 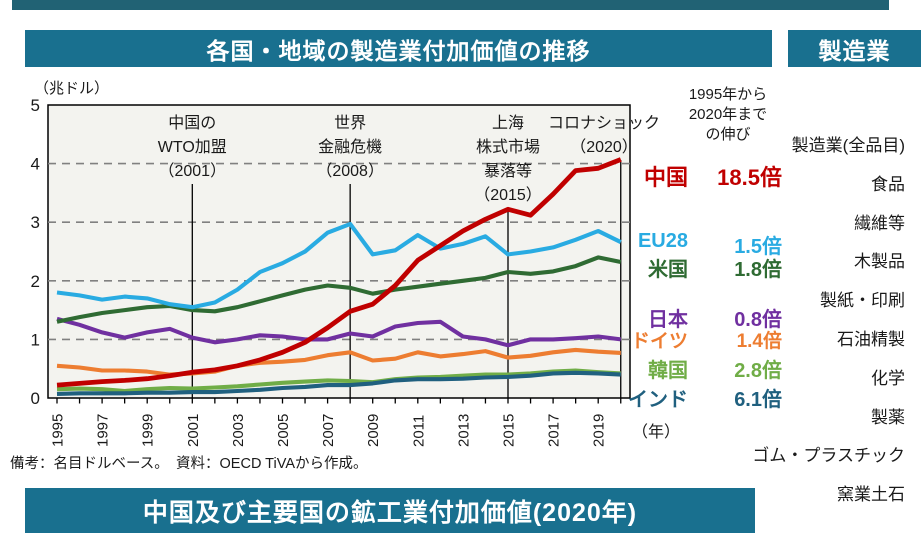 What do you see at coordinates (328, 430) in the screenshot?
I see `x-tick-label: 2007` at bounding box center [328, 430].